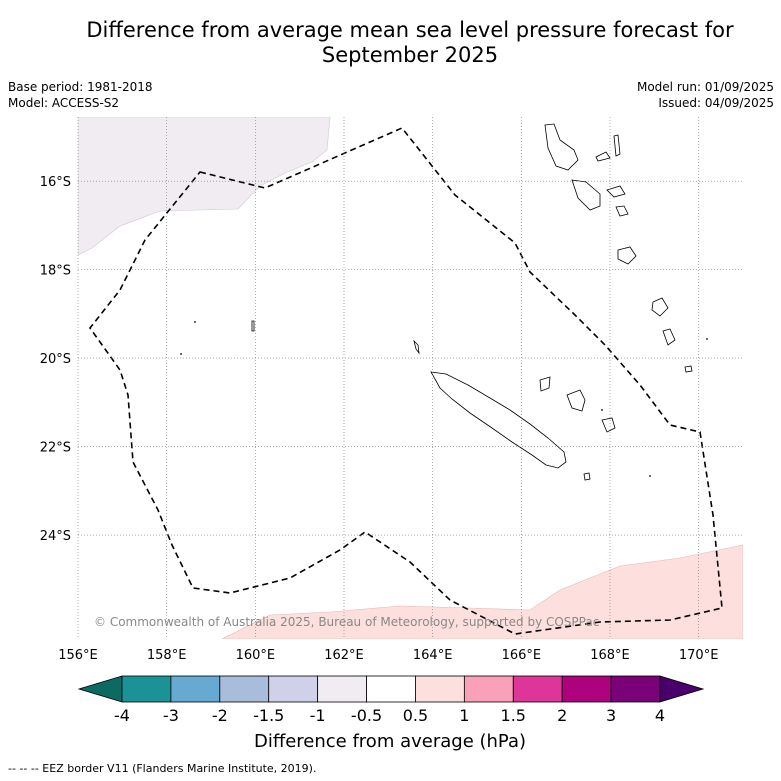  What do you see at coordinates (464, 715) in the screenshot?
I see `colorbar-tick-label: 1` at bounding box center [464, 715].